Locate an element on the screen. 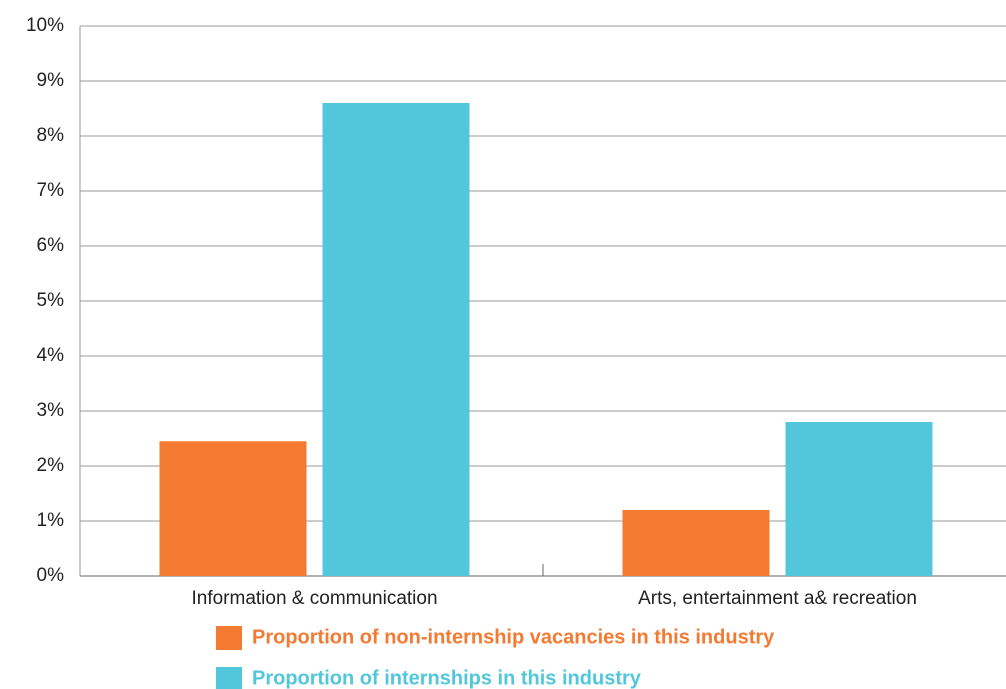 Image resolution: width=1006 pixels, height=689 pixels. y-tick-label: 0% is located at coordinates (51, 575).